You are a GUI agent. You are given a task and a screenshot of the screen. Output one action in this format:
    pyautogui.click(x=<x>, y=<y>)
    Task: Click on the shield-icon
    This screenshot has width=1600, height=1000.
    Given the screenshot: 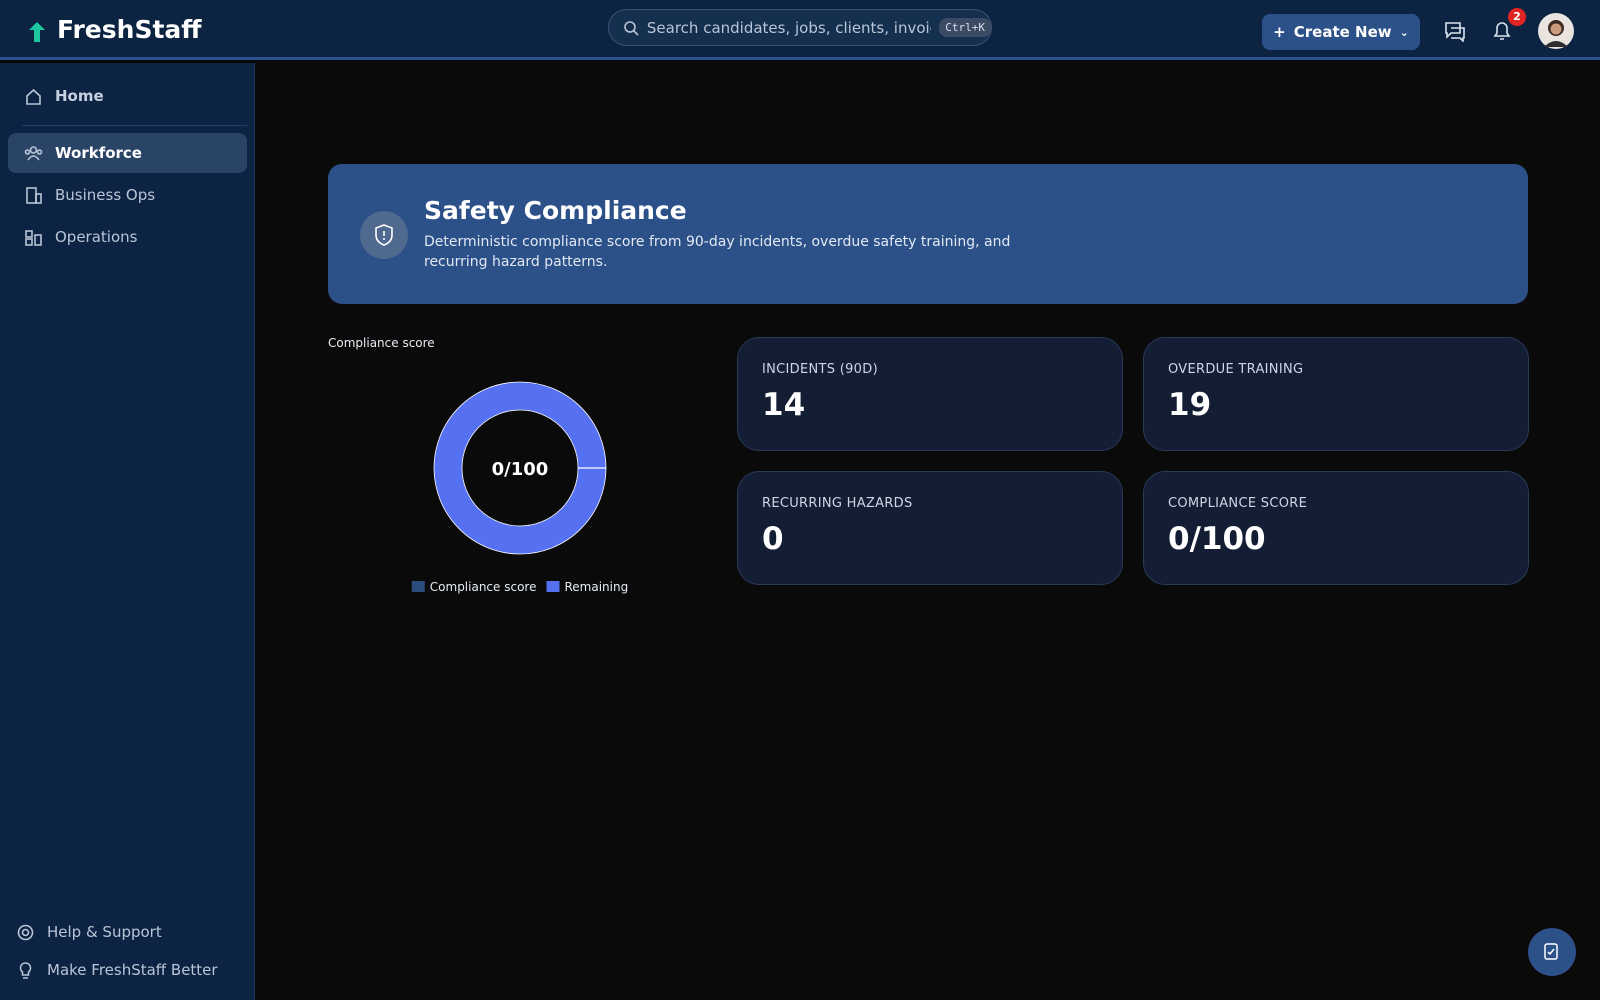 What is the action you would take?
    pyautogui.click(x=384, y=235)
    